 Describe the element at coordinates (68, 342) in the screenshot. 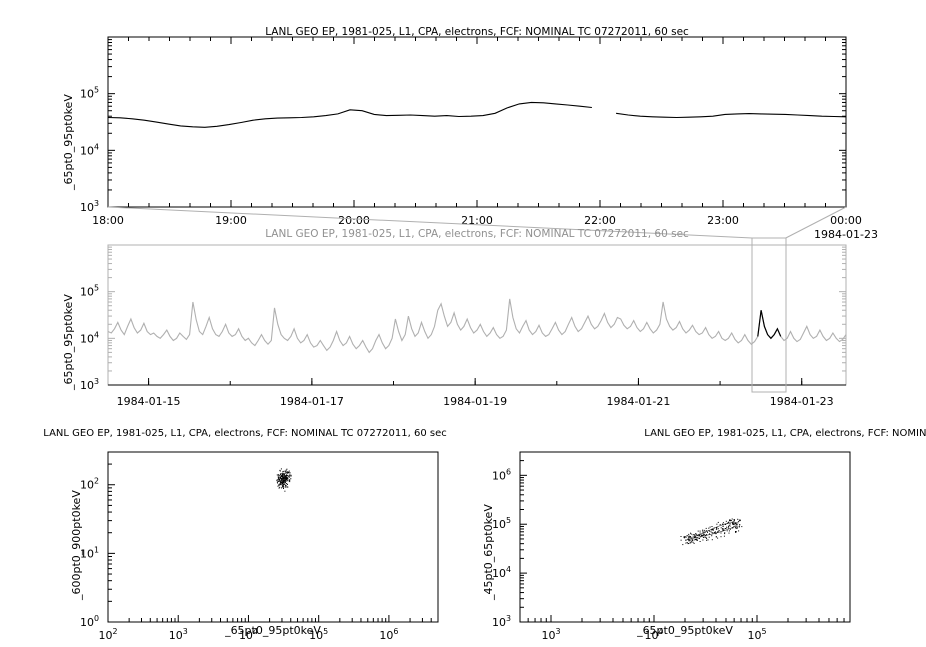

I see `panel-middle-ylabel: _65pt0_95pt0keV` at that location.